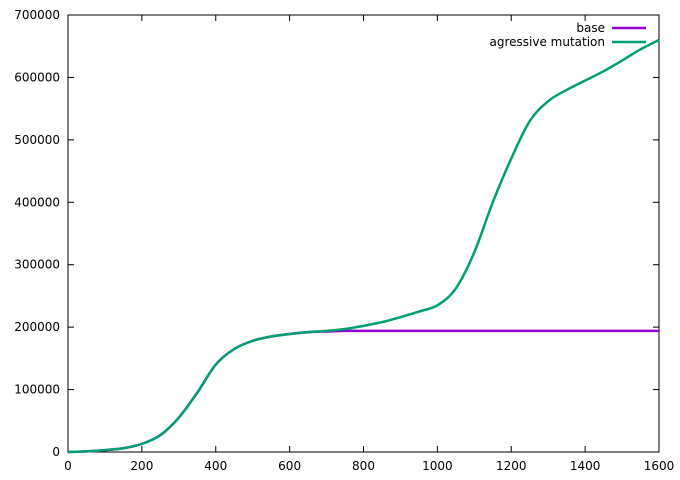 This screenshot has height=480, width=680. Describe the element at coordinates (68, 466) in the screenshot. I see `x-tick-label: 0` at that location.